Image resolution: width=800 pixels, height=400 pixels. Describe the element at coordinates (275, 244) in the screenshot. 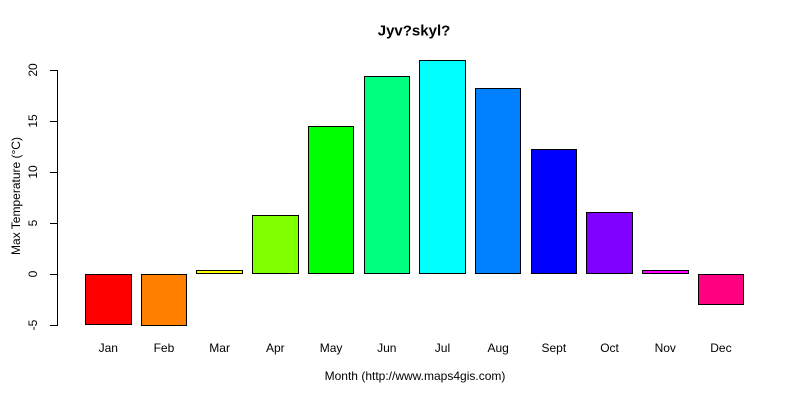

I see `bar-apr` at that location.